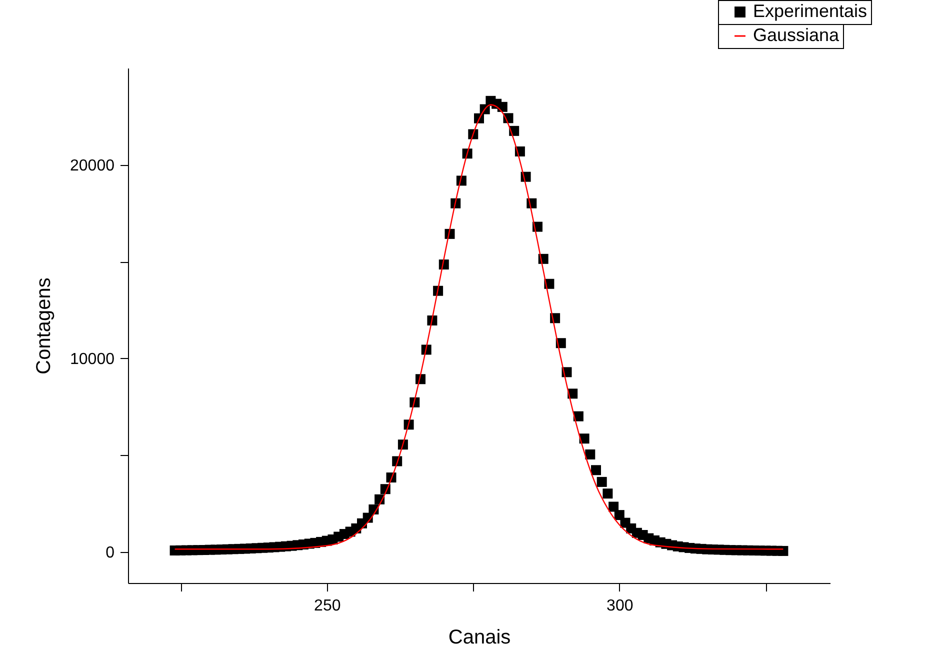 The image size is (936, 659). What do you see at coordinates (796, 35) in the screenshot?
I see `legend-label: Gaussiana` at bounding box center [796, 35].